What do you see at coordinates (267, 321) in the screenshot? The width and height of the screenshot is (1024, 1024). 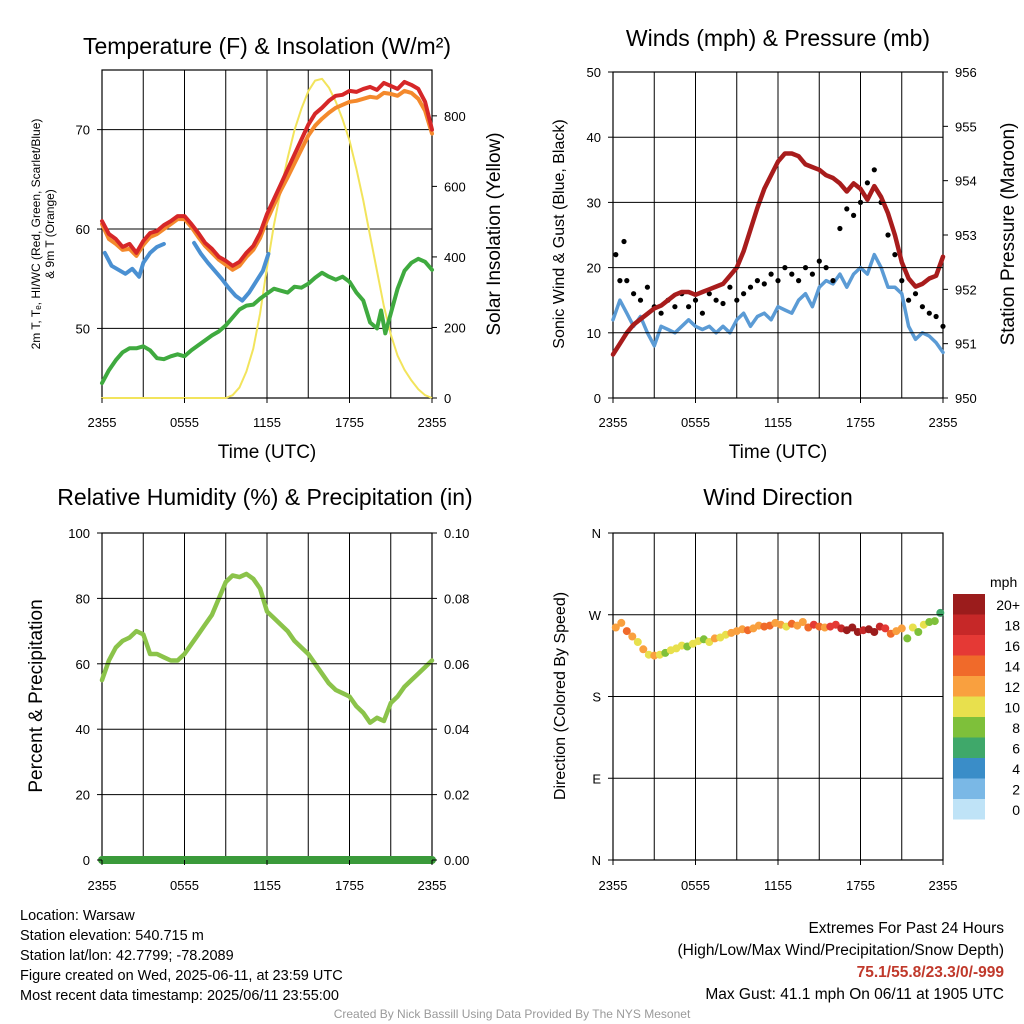 I see `dewpoint-line` at bounding box center [267, 321].